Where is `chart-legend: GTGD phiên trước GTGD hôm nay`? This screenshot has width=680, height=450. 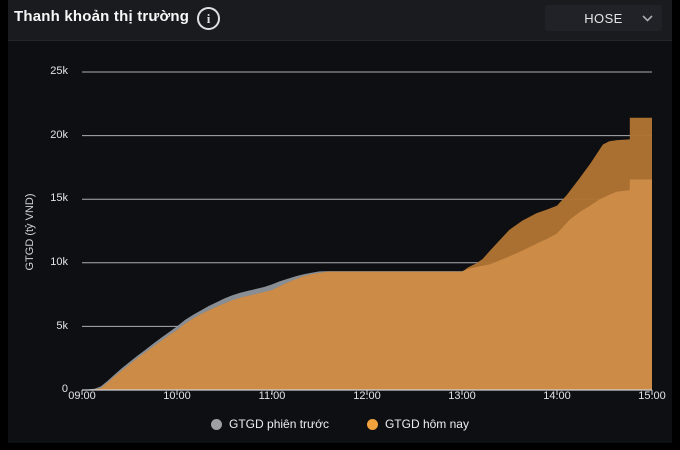 chart-legend: GTGD phiên trước GTGD hôm nay is located at coordinates (340, 424).